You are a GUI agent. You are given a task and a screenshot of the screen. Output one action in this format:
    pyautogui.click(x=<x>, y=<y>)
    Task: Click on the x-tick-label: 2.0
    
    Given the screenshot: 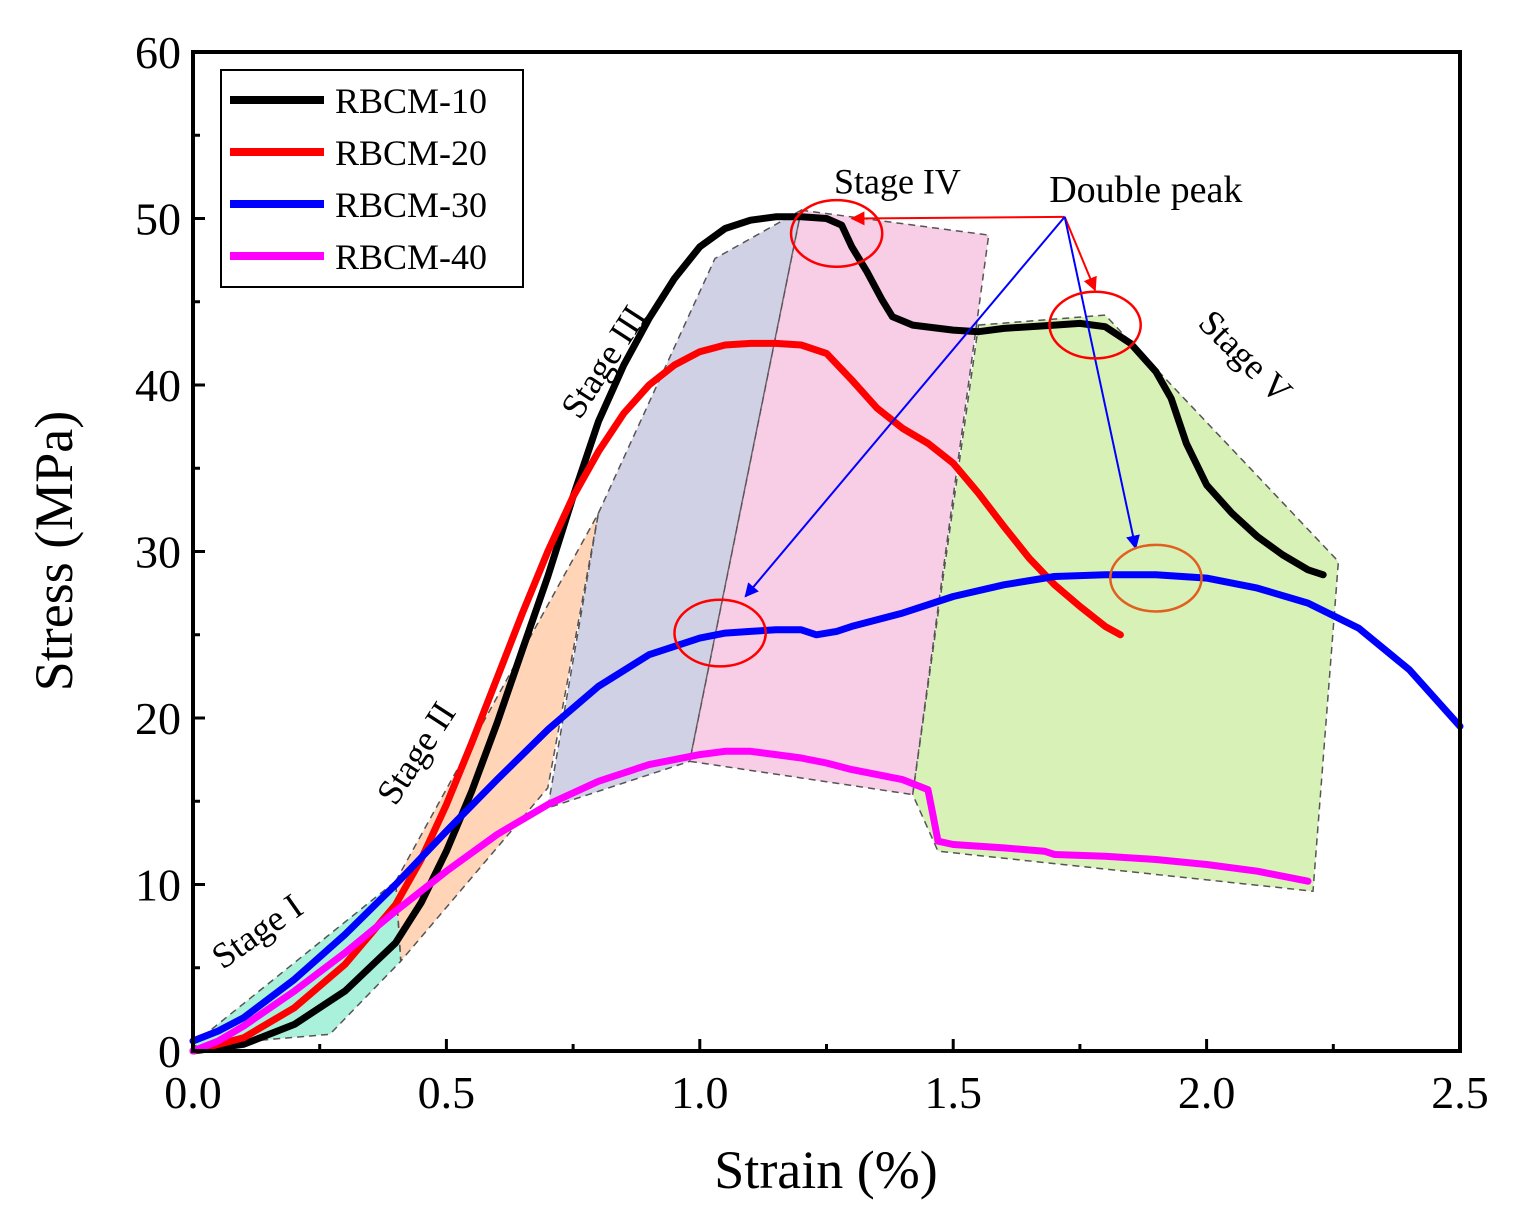 What is the action you would take?
    pyautogui.click(x=1207, y=1092)
    